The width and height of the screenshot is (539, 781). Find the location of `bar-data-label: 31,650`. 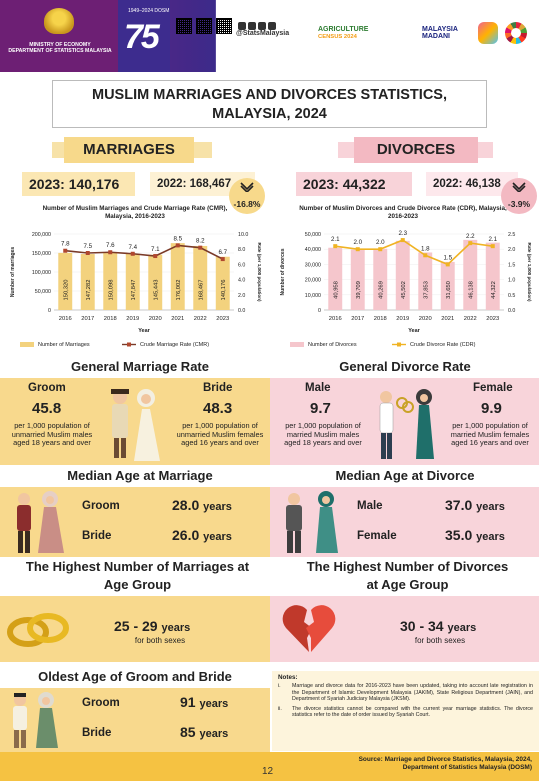

bar-data-label: 31,650 is located at coordinates (449, 290).